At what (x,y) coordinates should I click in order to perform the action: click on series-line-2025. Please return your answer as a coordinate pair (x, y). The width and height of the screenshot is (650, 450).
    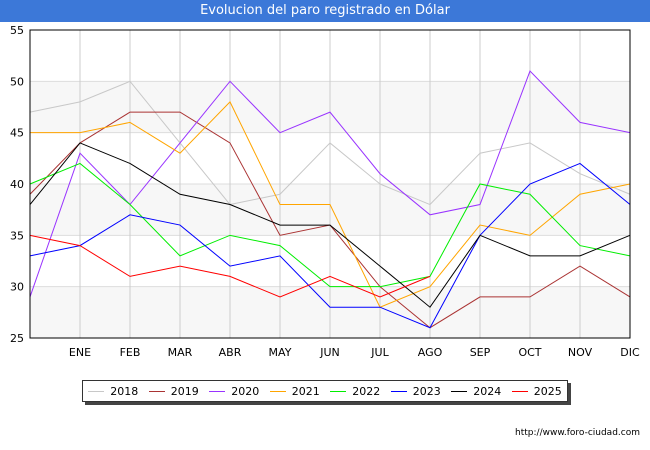
    Looking at the image, I should click on (230, 266).